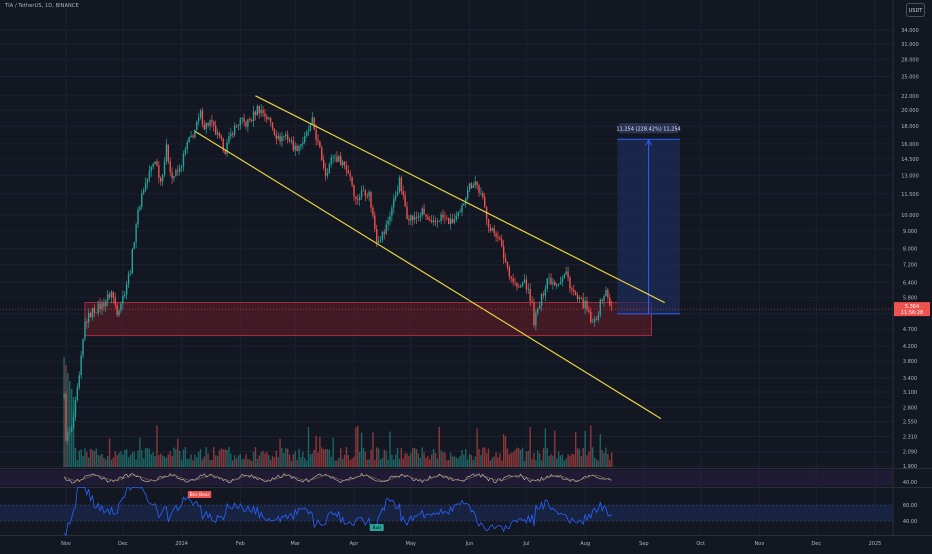 The width and height of the screenshot is (932, 554). I want to click on y-tick-label: 4.200, so click(910, 347).